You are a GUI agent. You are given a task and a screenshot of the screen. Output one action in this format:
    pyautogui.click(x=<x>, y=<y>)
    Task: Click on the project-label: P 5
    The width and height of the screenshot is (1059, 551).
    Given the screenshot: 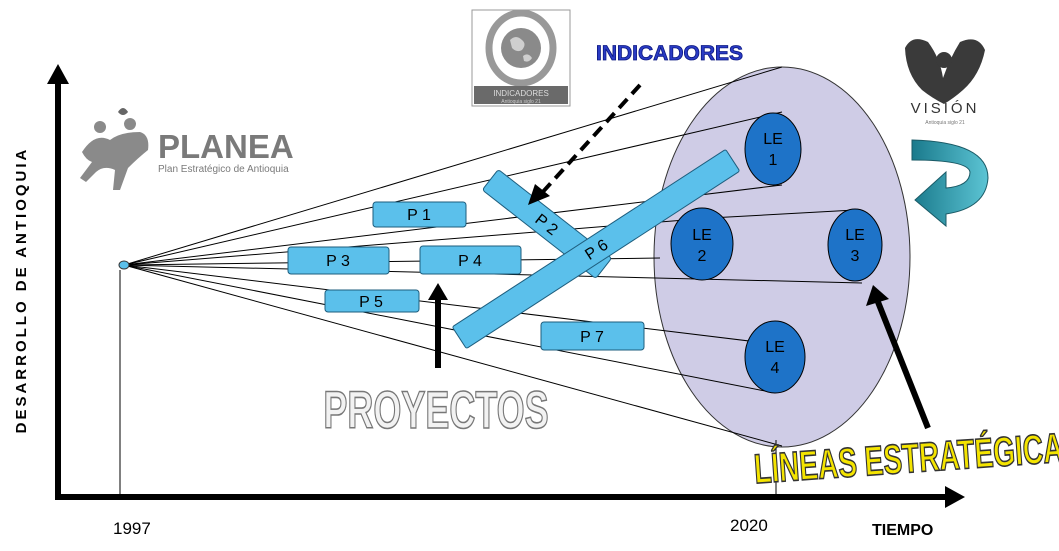 What is the action you would take?
    pyautogui.click(x=371, y=302)
    